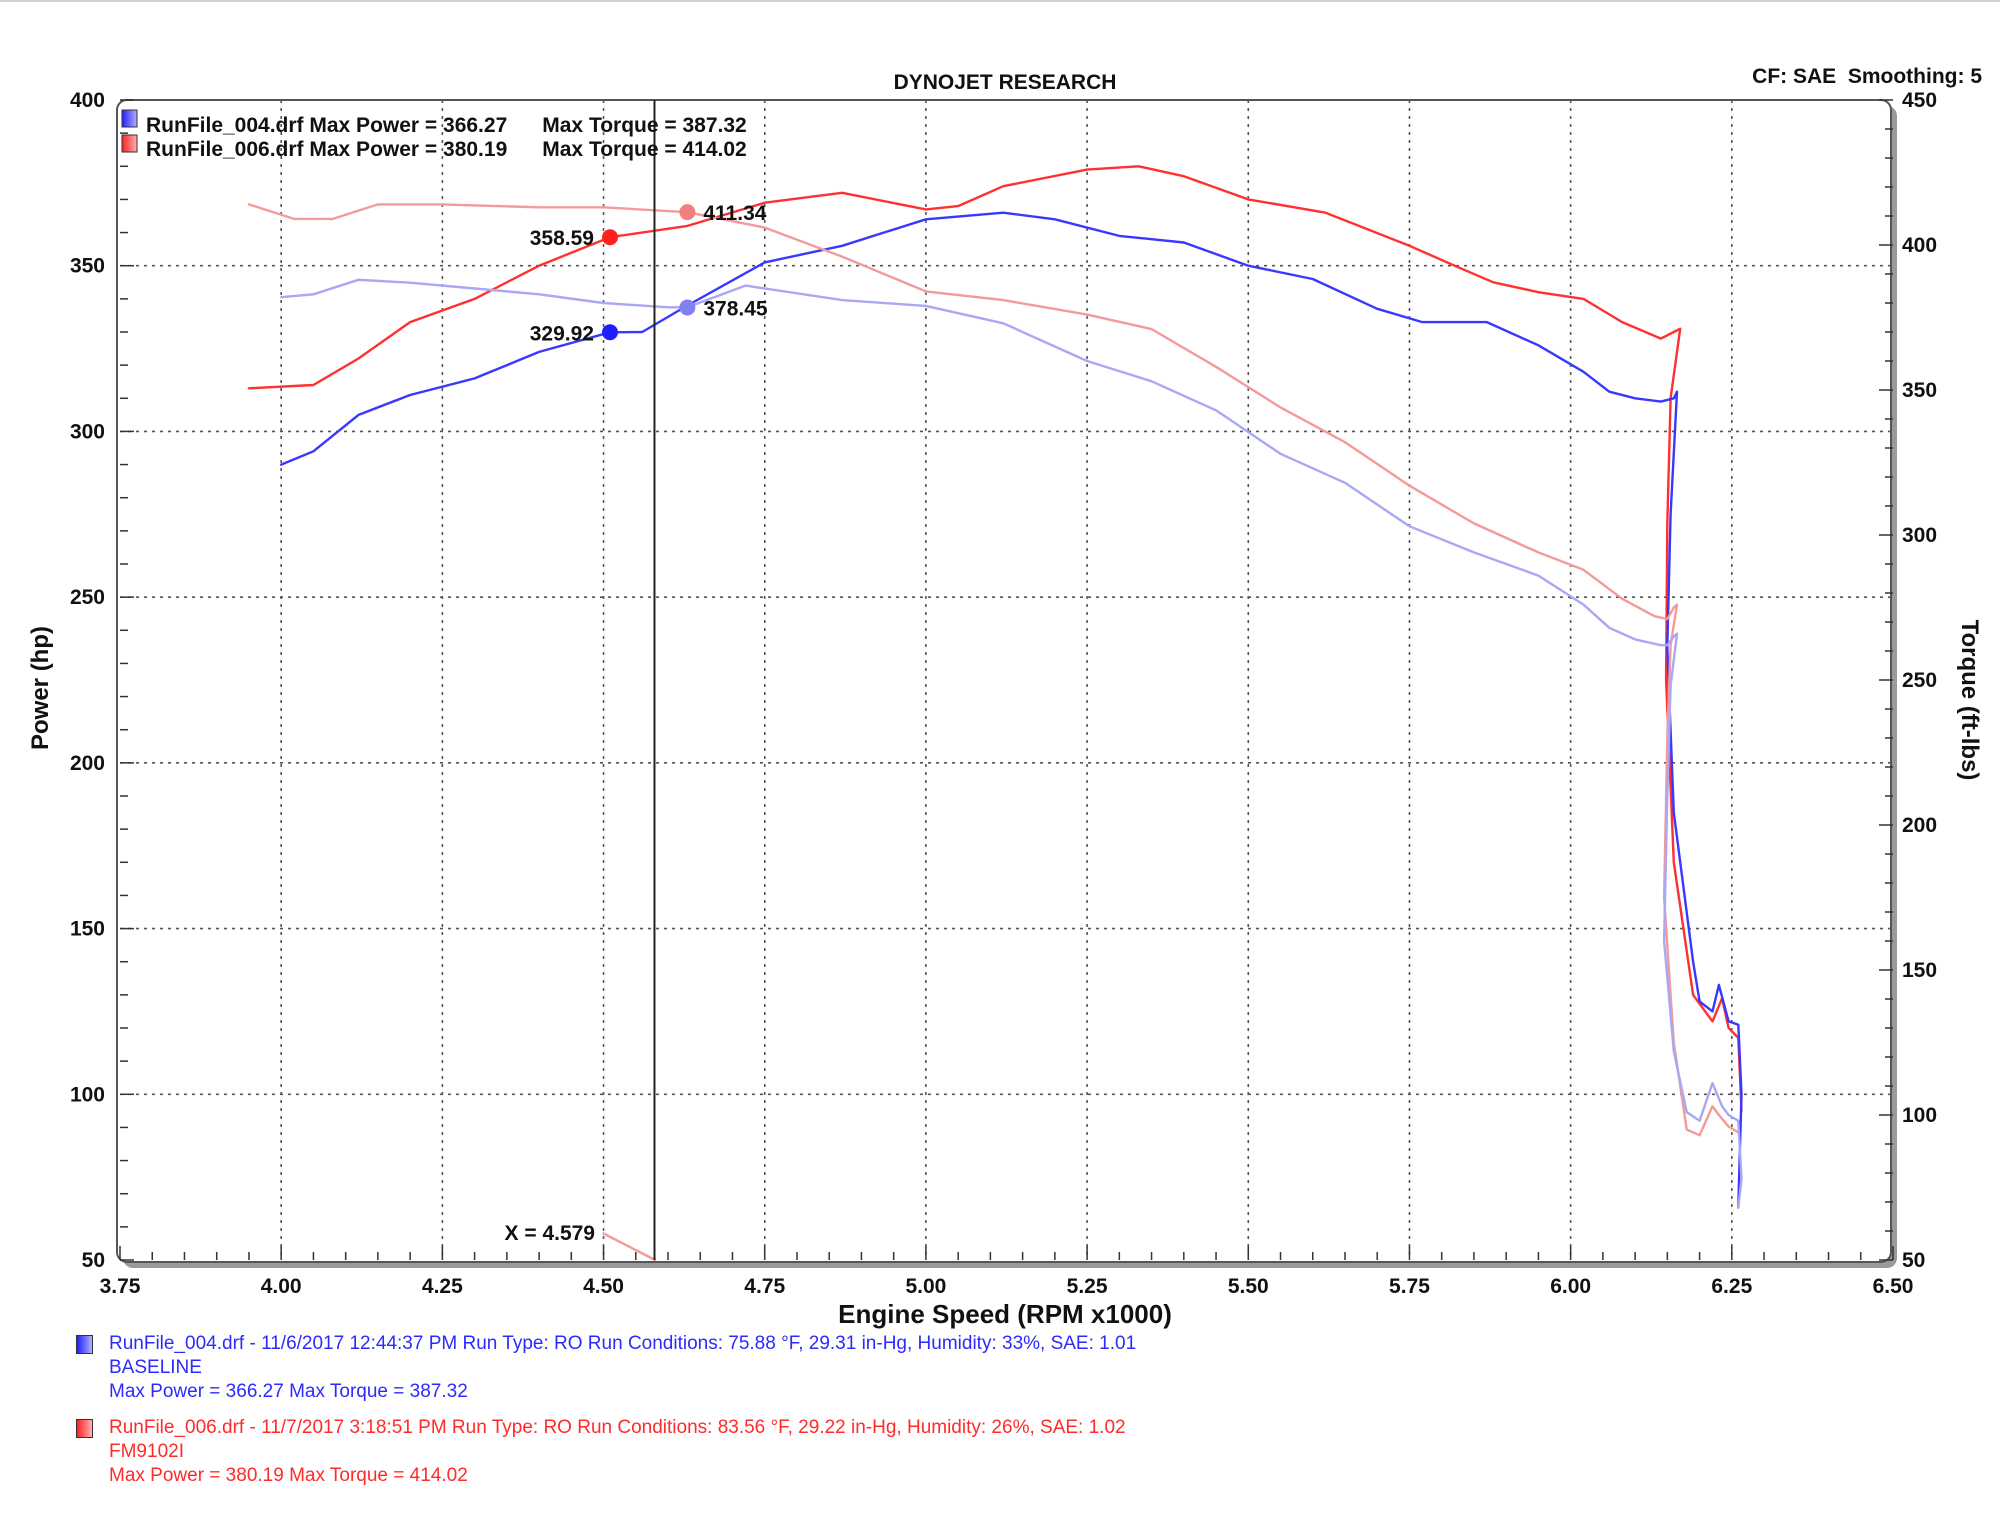 The image size is (2000, 1521). Describe the element at coordinates (1913, 1260) in the screenshot. I see `y-right-tick-label: 50` at that location.